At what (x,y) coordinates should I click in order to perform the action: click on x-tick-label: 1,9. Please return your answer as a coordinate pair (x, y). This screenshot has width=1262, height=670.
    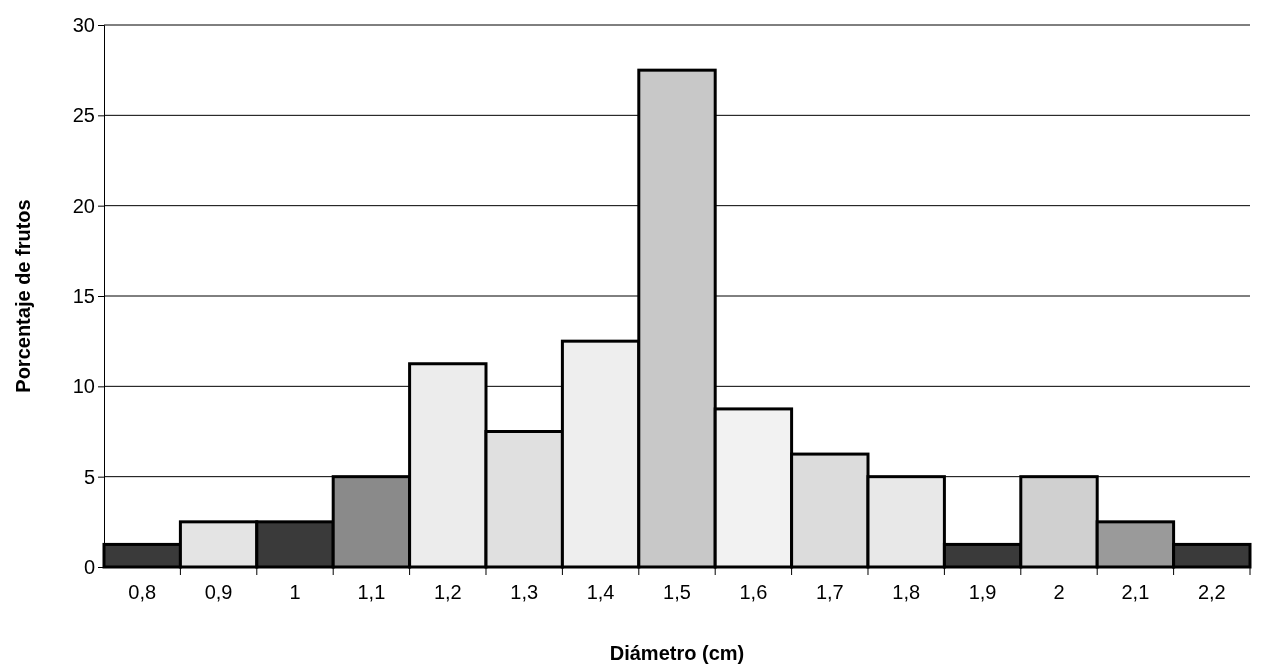
    Looking at the image, I should click on (982, 592).